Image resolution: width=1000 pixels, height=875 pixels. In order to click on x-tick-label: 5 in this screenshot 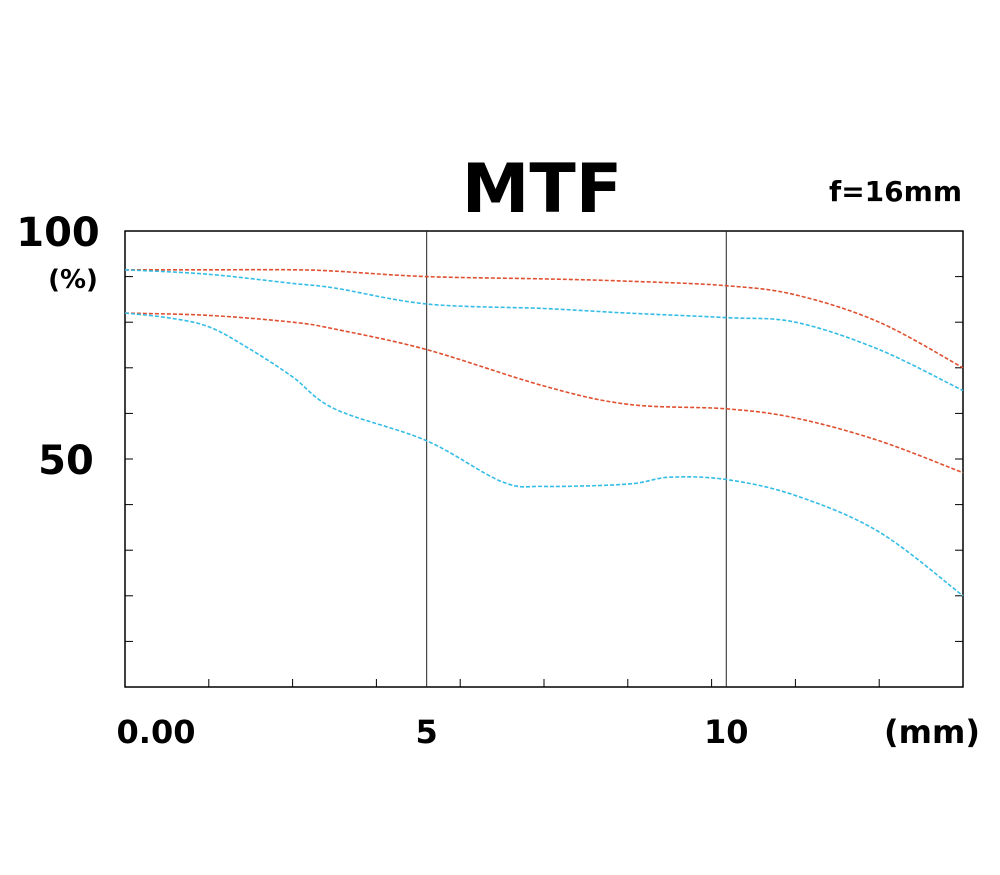, I will do `click(427, 732)`.